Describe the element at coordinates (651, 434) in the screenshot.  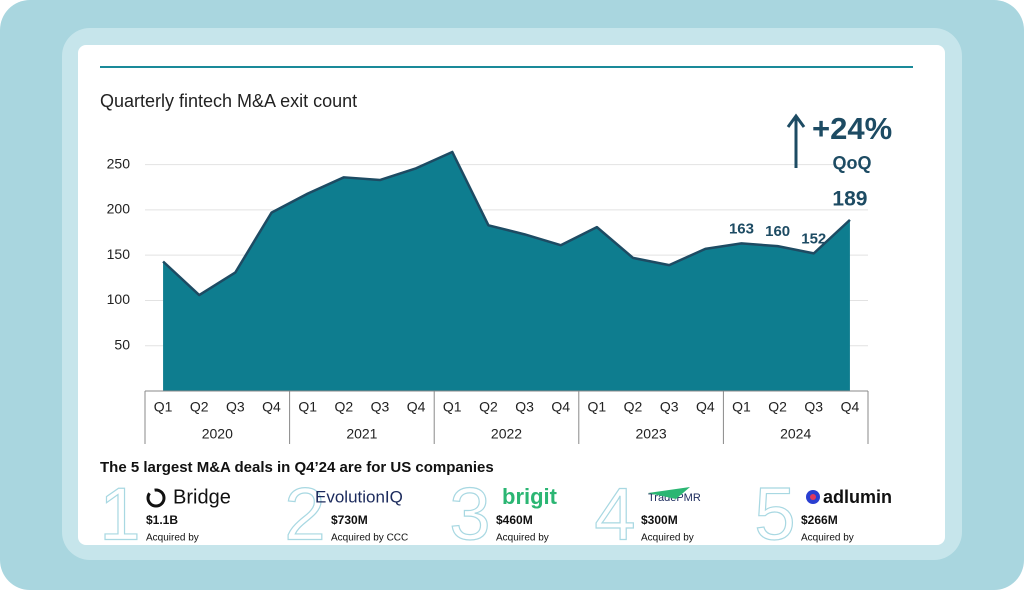
I see `x-group-label: 2023` at that location.